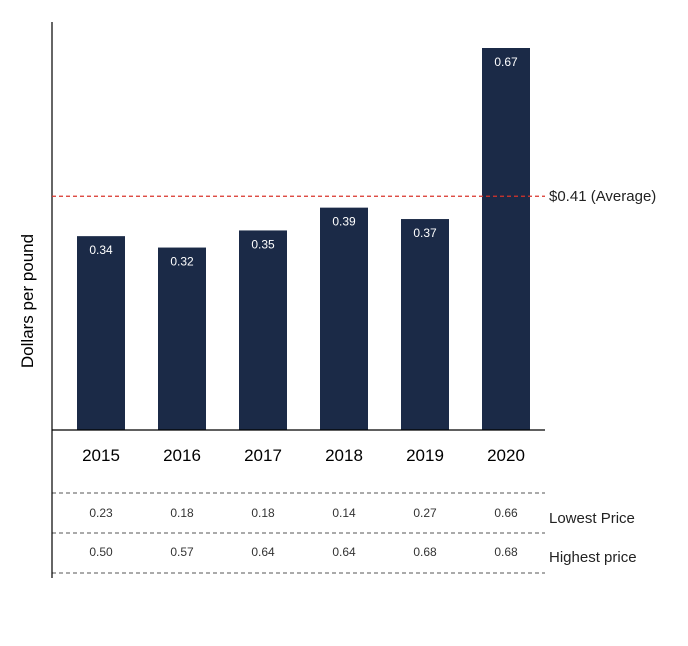 The width and height of the screenshot is (688, 646). What do you see at coordinates (27, 301) in the screenshot?
I see `y-axis-label: Dollars per pound` at bounding box center [27, 301].